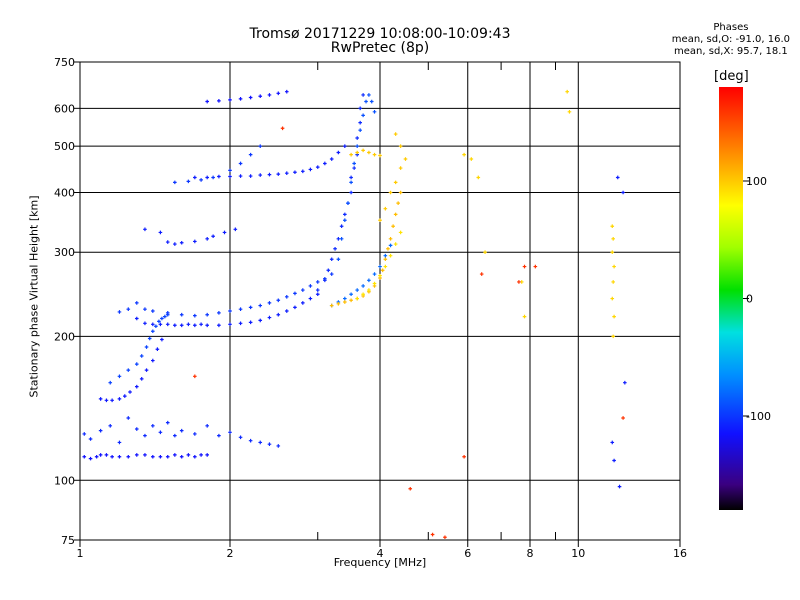 The width and height of the screenshot is (800, 600). I want to click on y-tick-label: 100, so click(64, 480).